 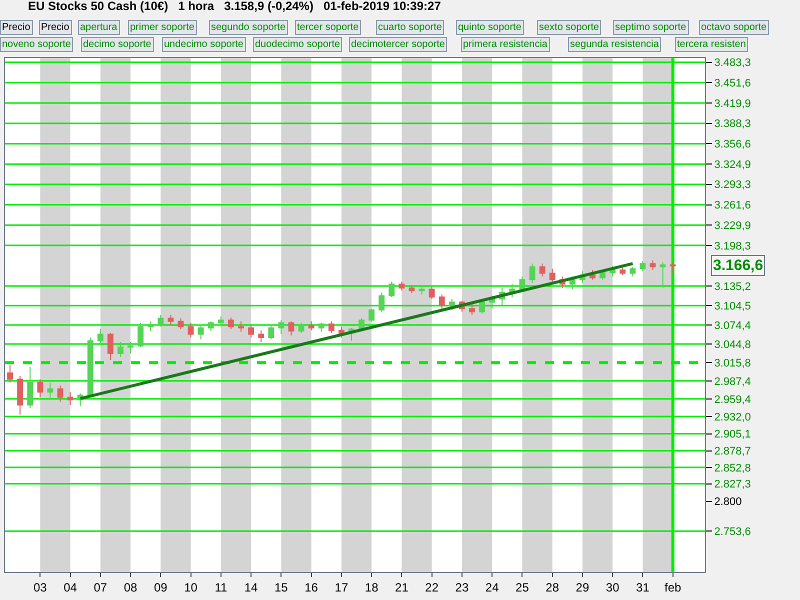 I want to click on y-tick-label: 2.905,1, so click(x=732, y=434).